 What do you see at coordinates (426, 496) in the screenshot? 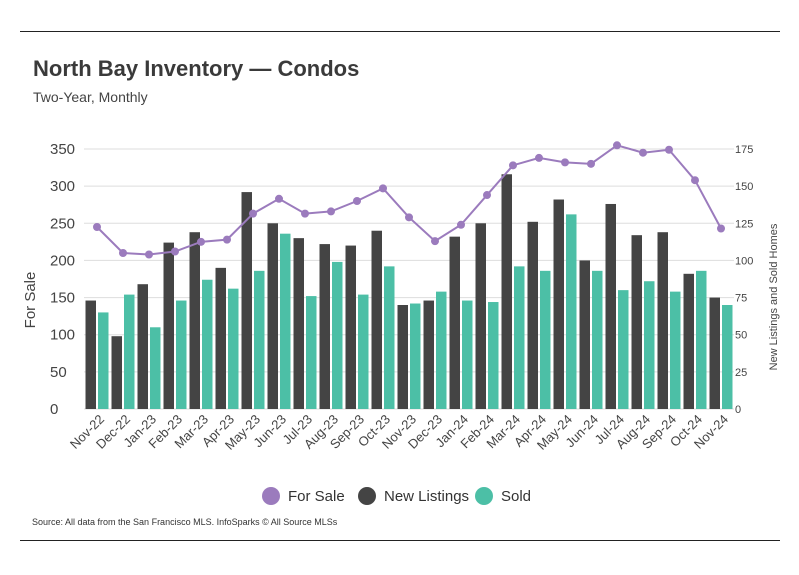
I see `legend-label: New Listings` at bounding box center [426, 496].